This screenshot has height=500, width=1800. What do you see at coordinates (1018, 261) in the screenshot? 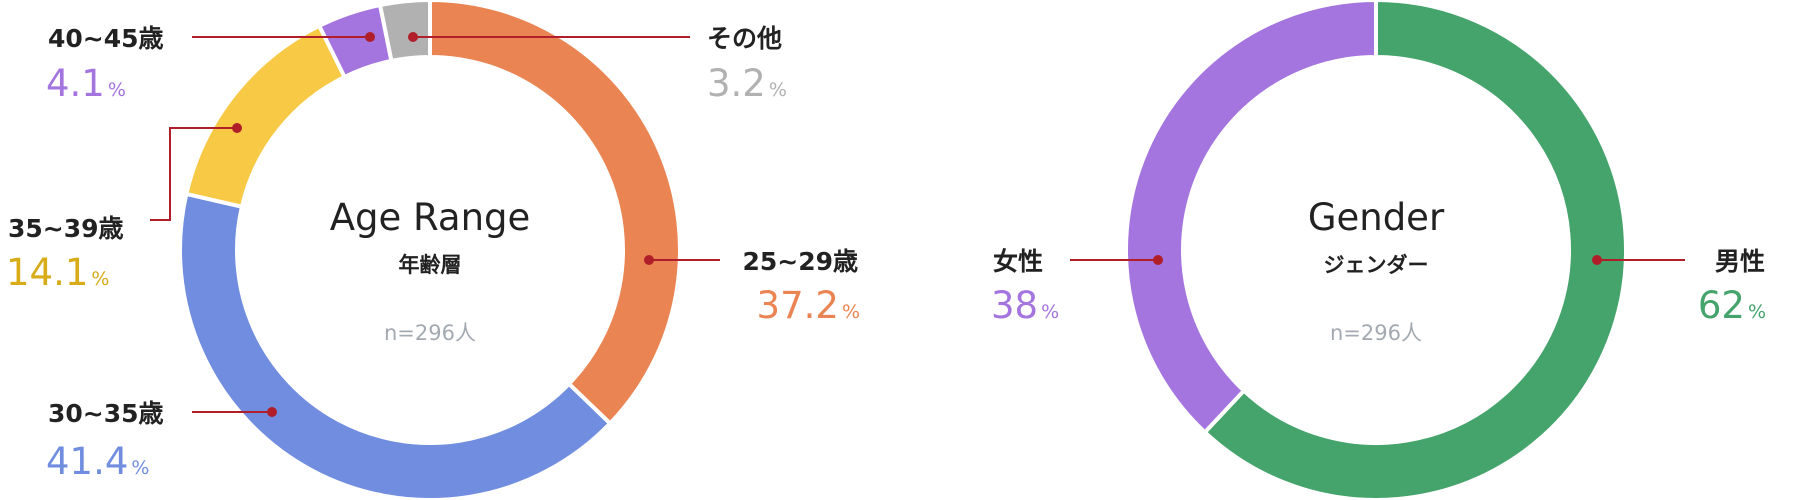
I see `gender-label-female: 女性` at bounding box center [1018, 261].